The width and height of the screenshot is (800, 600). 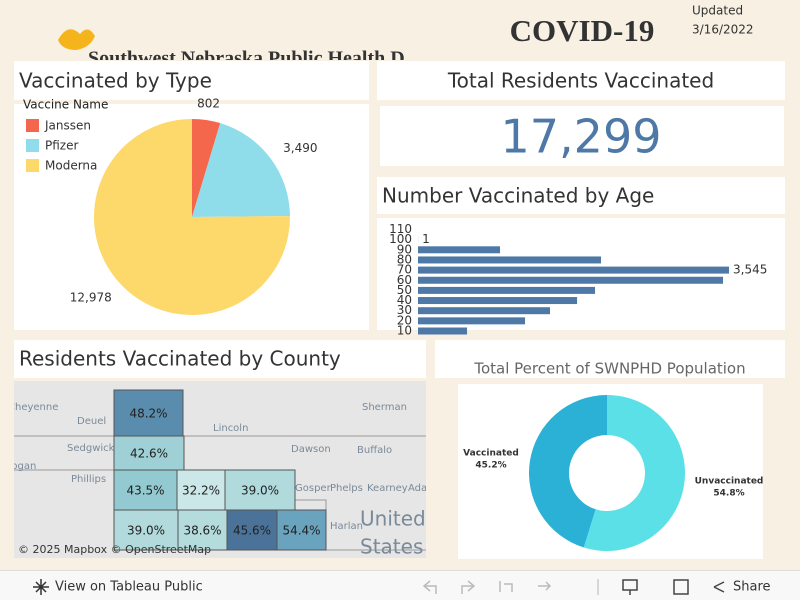 What do you see at coordinates (391, 547) in the screenshot?
I see `place-label: States` at bounding box center [391, 547].